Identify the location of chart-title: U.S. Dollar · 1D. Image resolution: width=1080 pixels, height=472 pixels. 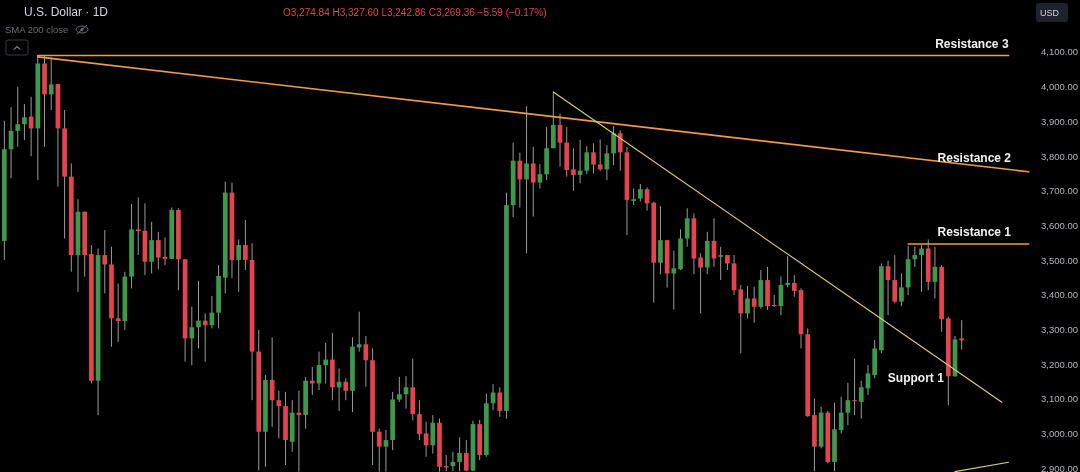
(66, 12).